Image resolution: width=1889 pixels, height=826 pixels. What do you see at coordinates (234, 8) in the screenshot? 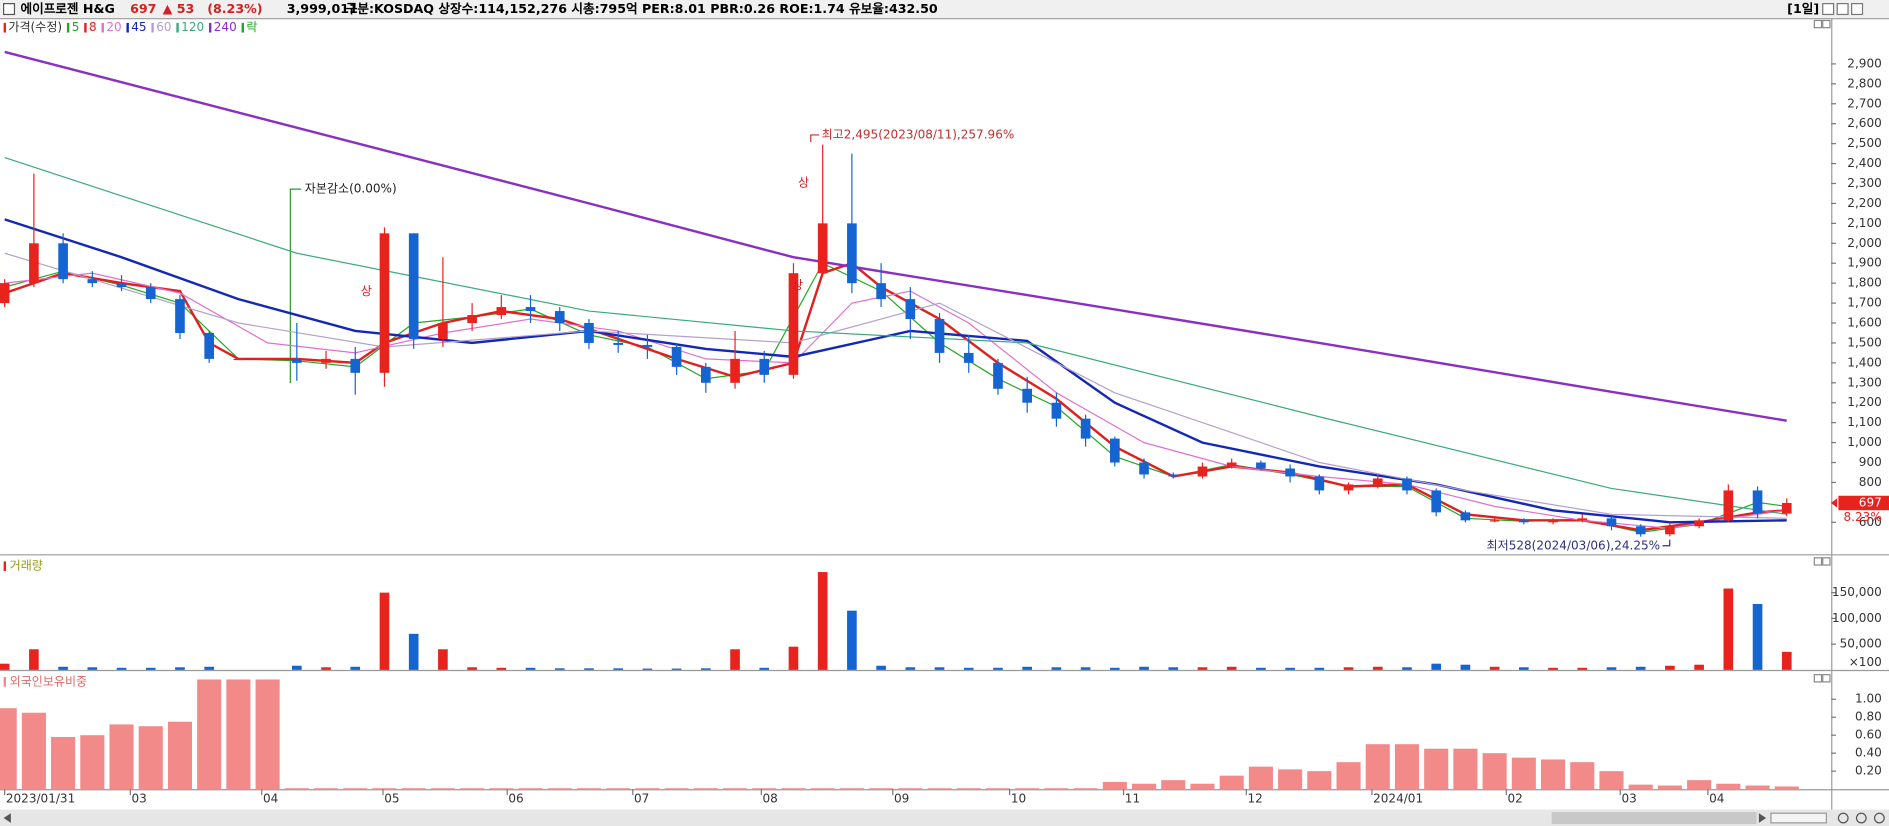
I see `change-pct: (8.23%)` at bounding box center [234, 8].